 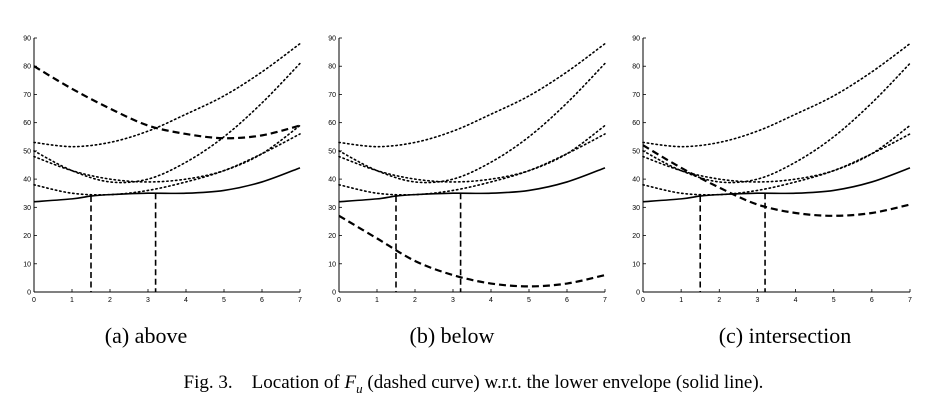 What do you see at coordinates (146, 335) in the screenshot?
I see `subcaption-a: (a) above` at bounding box center [146, 335].